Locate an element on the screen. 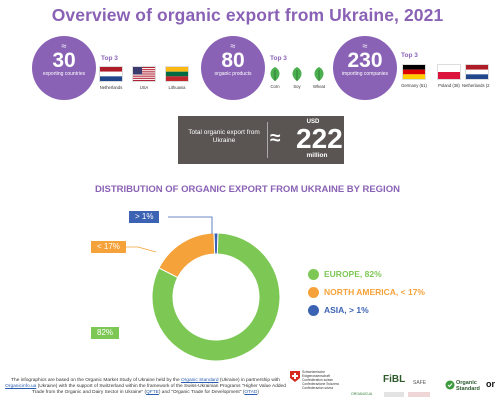 The image size is (495, 400). top3-item-name: Netherlands (2 is located at coordinates (476, 85).